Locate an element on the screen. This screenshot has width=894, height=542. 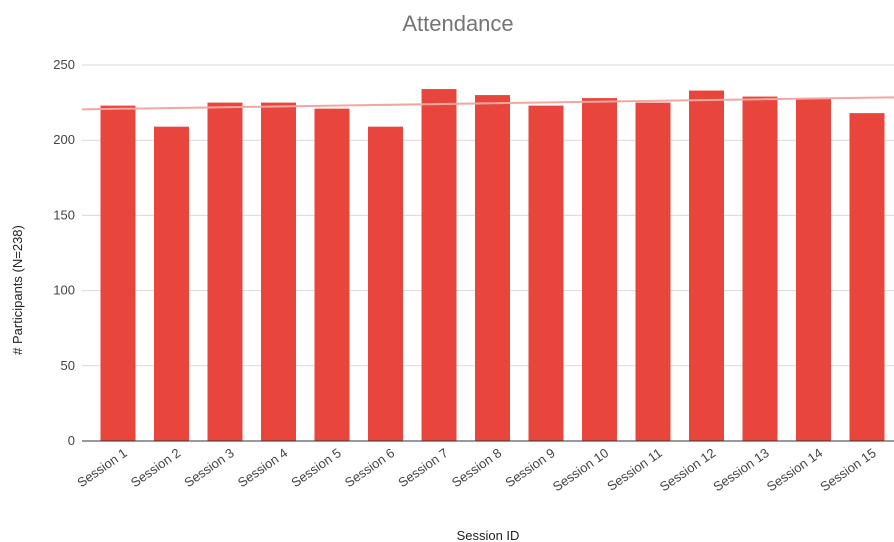
y-axis-ticks: 0 50 100 150 200 250 is located at coordinates (64, 252).